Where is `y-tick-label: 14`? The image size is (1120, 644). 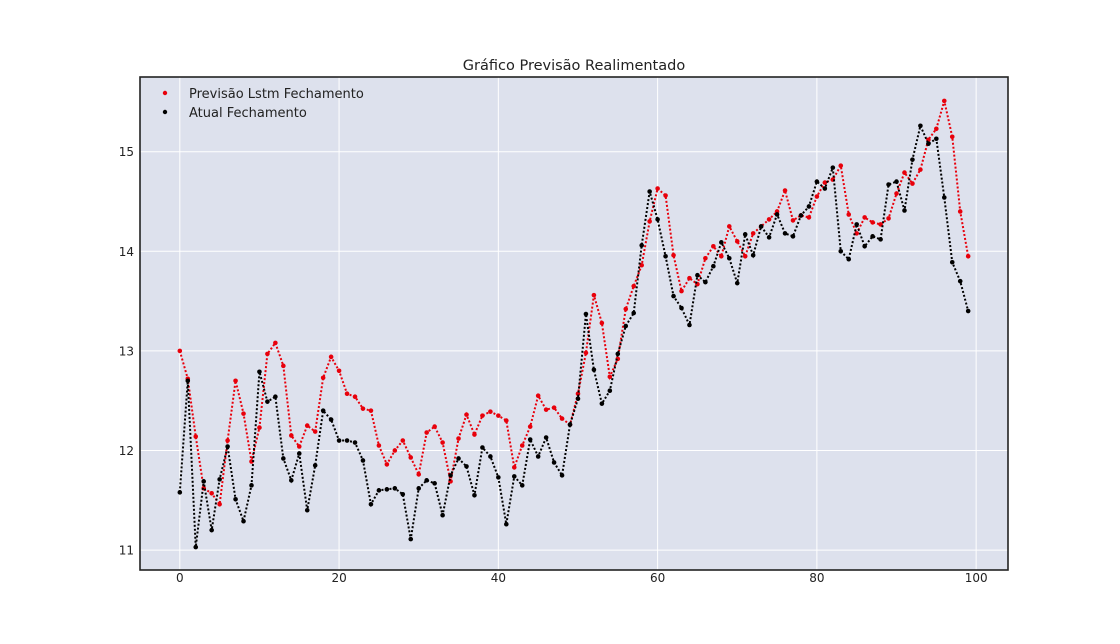
y-tick-label: 14 is located at coordinates (126, 252).